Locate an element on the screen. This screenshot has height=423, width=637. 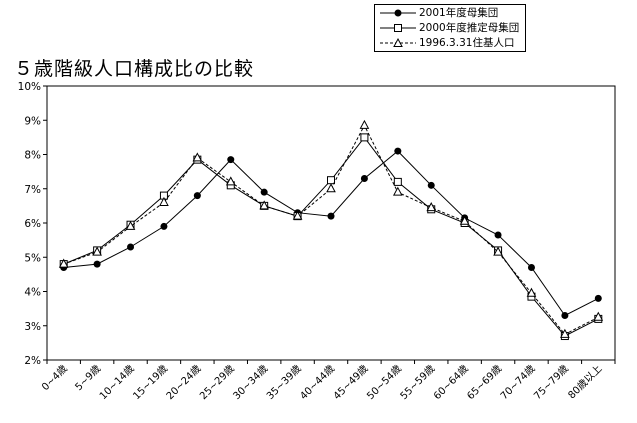
y-tick-label: 10% is located at coordinates (29, 87).